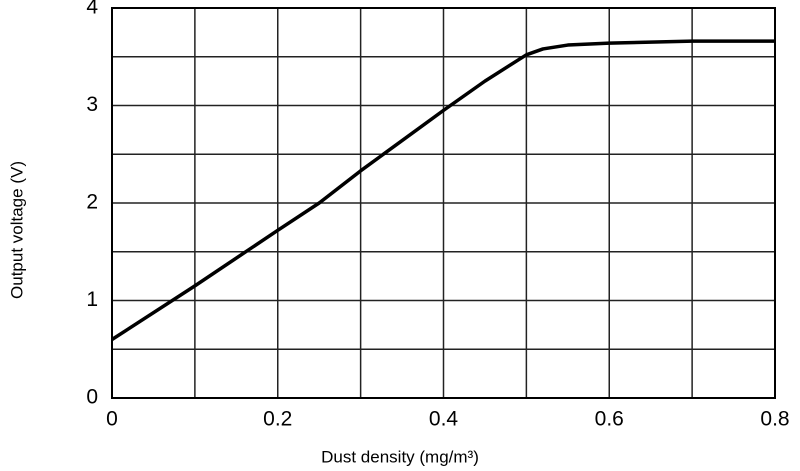 The width and height of the screenshot is (800, 471). I want to click on y-tick-label: 4, so click(92, 9).